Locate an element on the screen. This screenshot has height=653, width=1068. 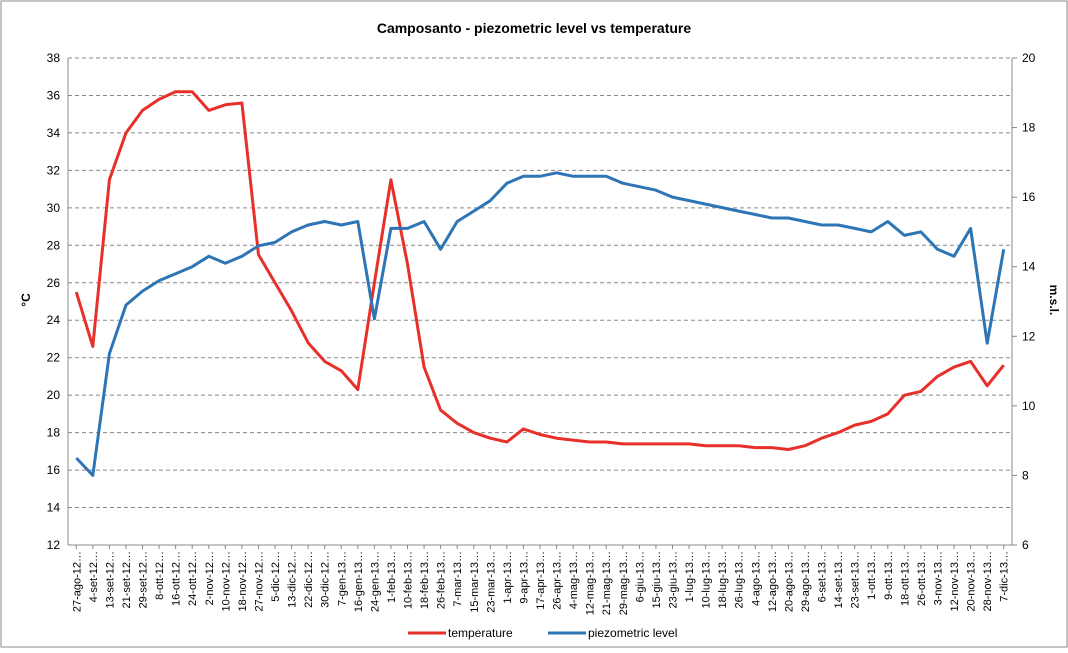
y-tick-label: 20 is located at coordinates (54, 395).